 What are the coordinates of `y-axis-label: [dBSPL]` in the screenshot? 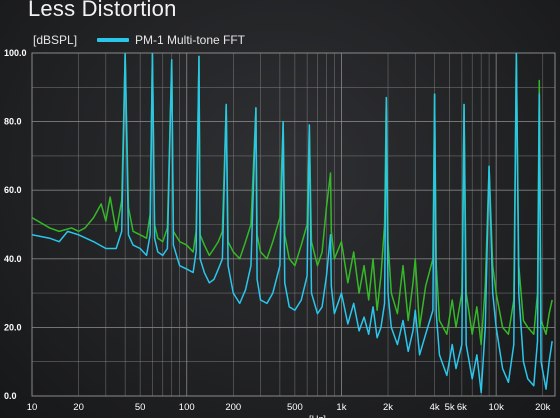 It's located at (55, 40).